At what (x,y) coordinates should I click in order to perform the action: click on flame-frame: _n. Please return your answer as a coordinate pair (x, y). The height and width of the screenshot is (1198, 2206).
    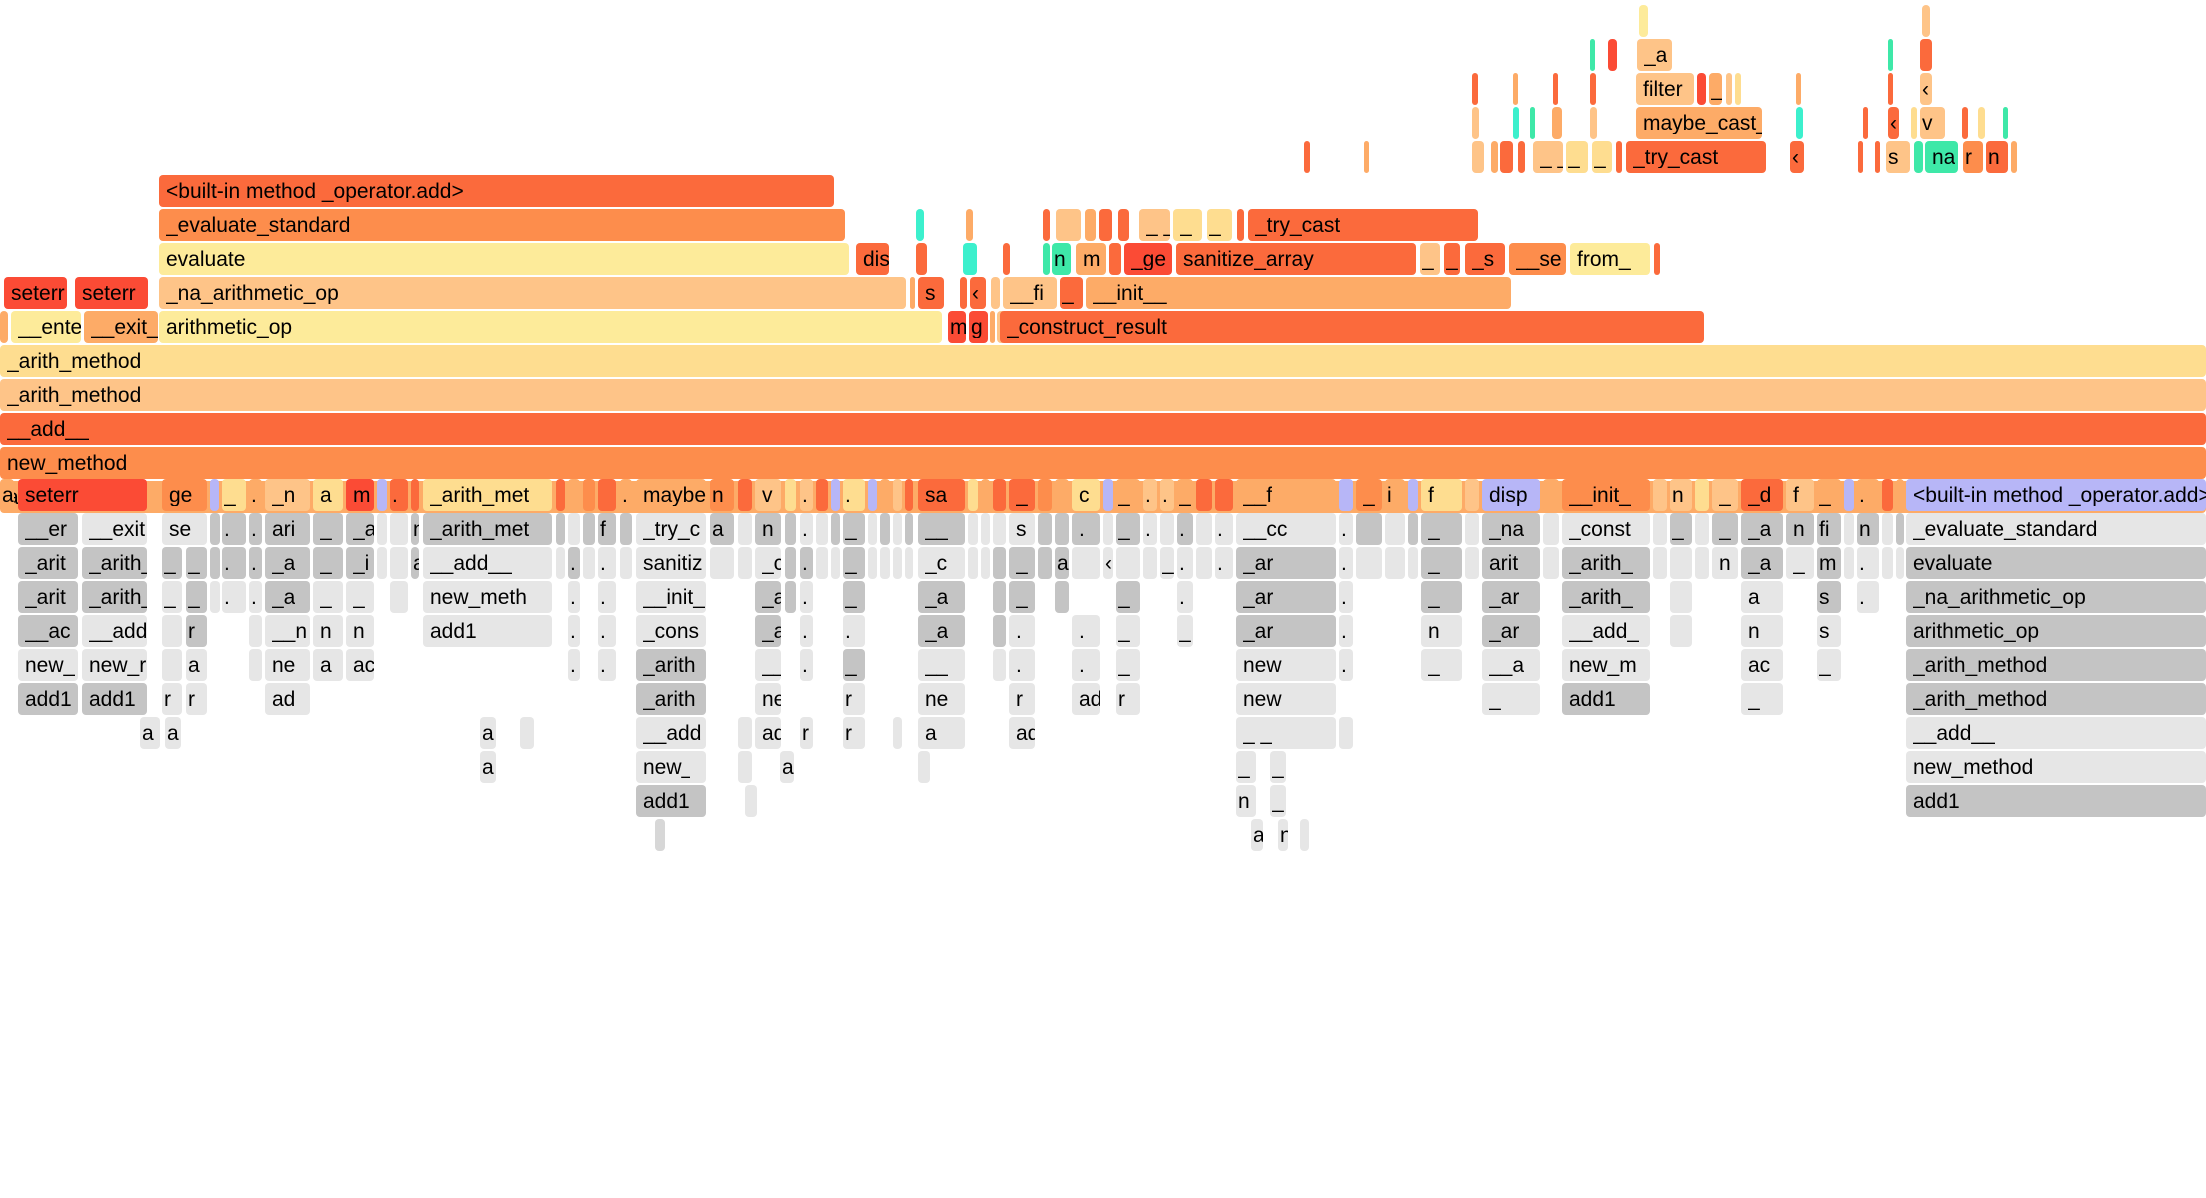
    Looking at the image, I should click on (287, 495).